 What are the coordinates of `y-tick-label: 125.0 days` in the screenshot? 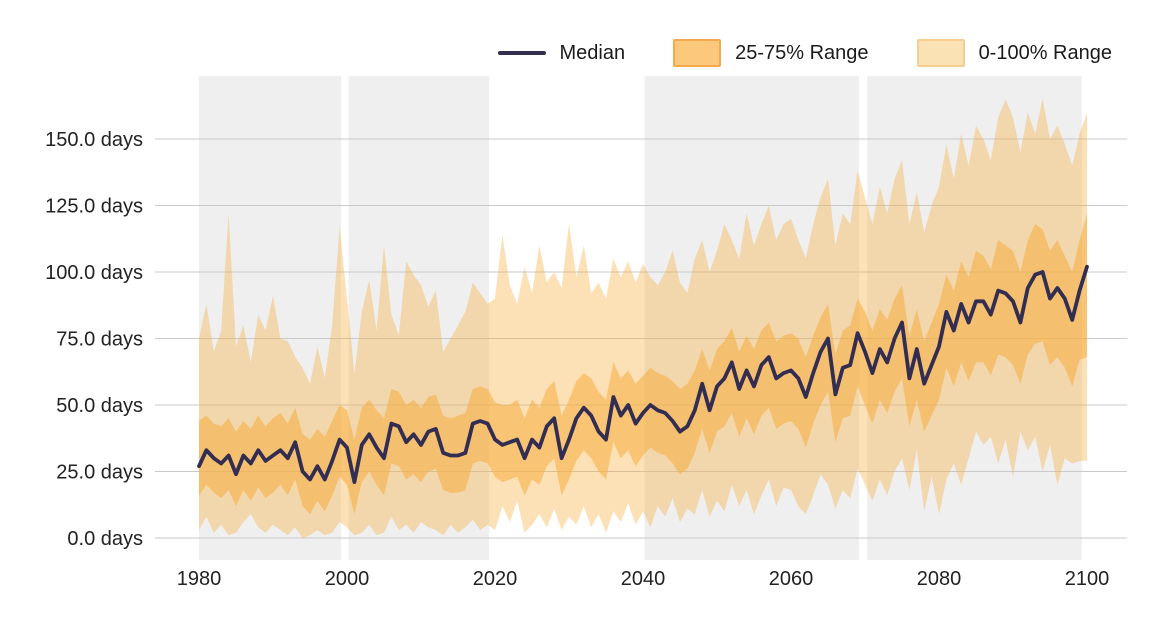 It's located at (94, 207).